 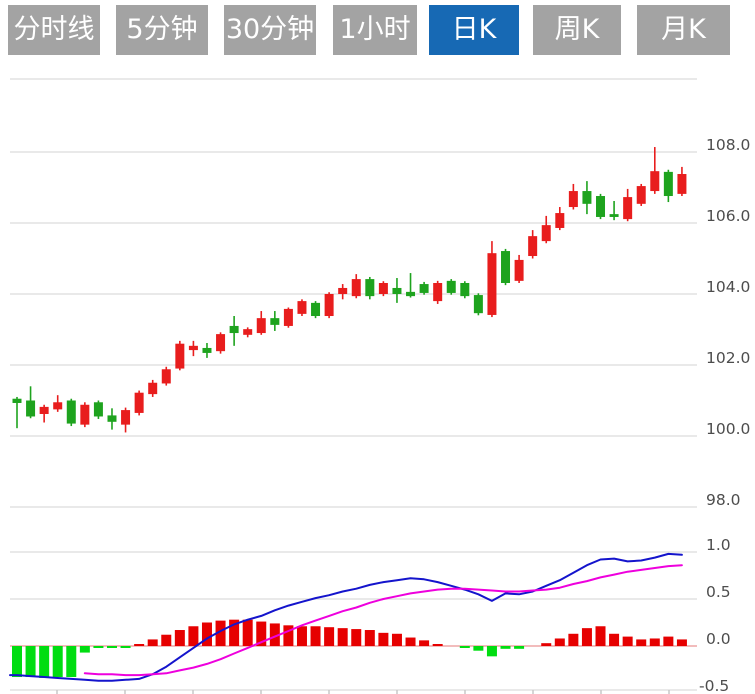 What do you see at coordinates (714, 685) in the screenshot?
I see `svg-text: -0.5` at bounding box center [714, 685].